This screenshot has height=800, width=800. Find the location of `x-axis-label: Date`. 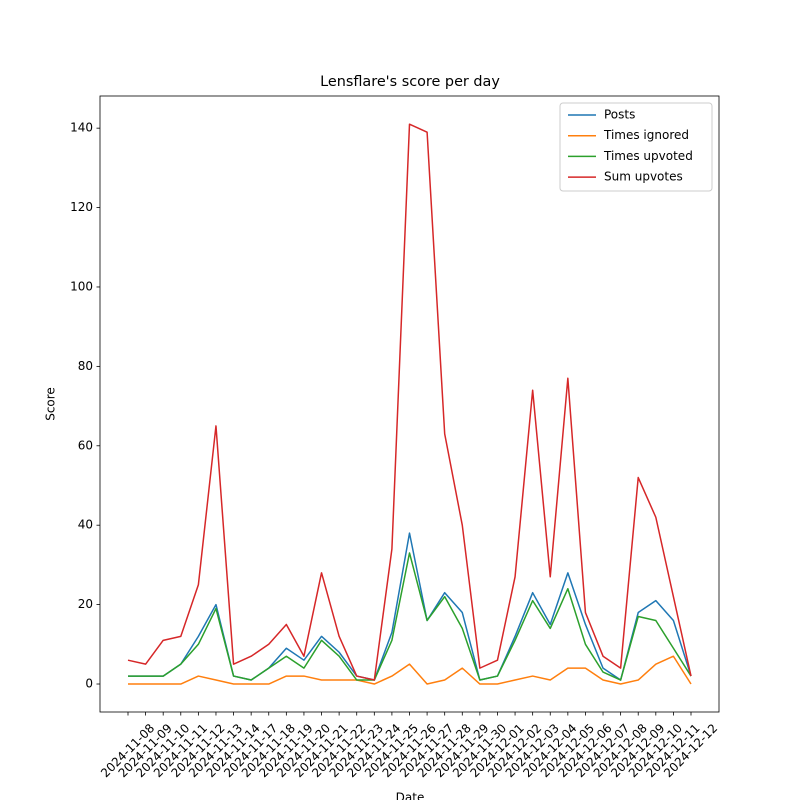

x-axis-label: Date is located at coordinates (410, 795).